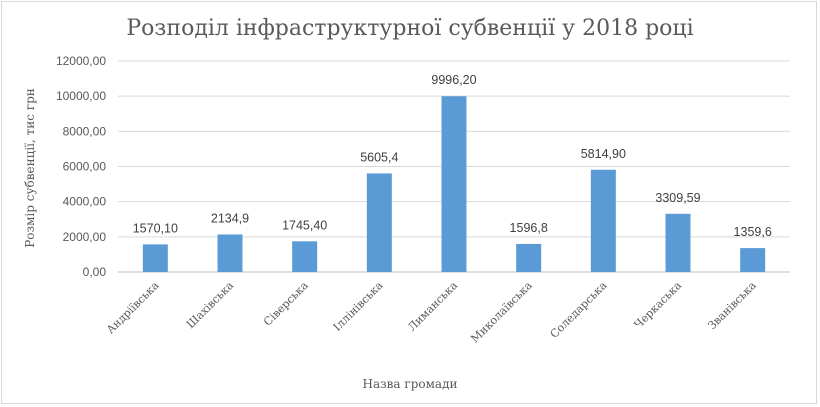 The height and width of the screenshot is (407, 820). Describe the element at coordinates (95, 272) in the screenshot. I see `y-tick-label: 0,00` at that location.